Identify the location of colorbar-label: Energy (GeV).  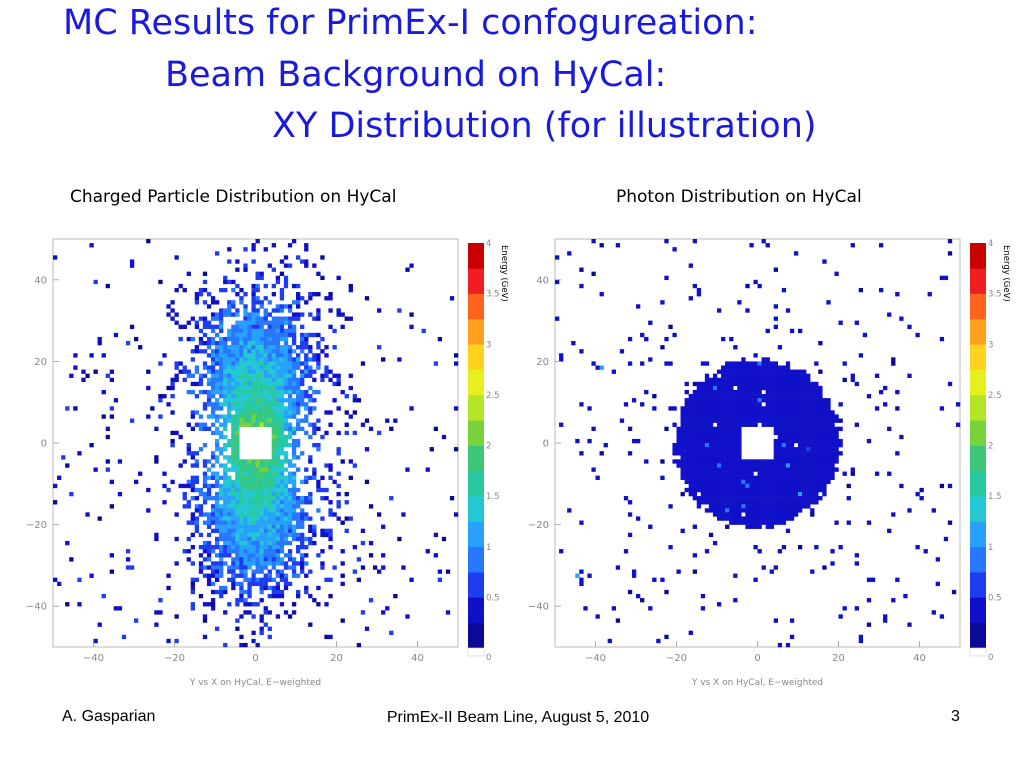
(503, 273).